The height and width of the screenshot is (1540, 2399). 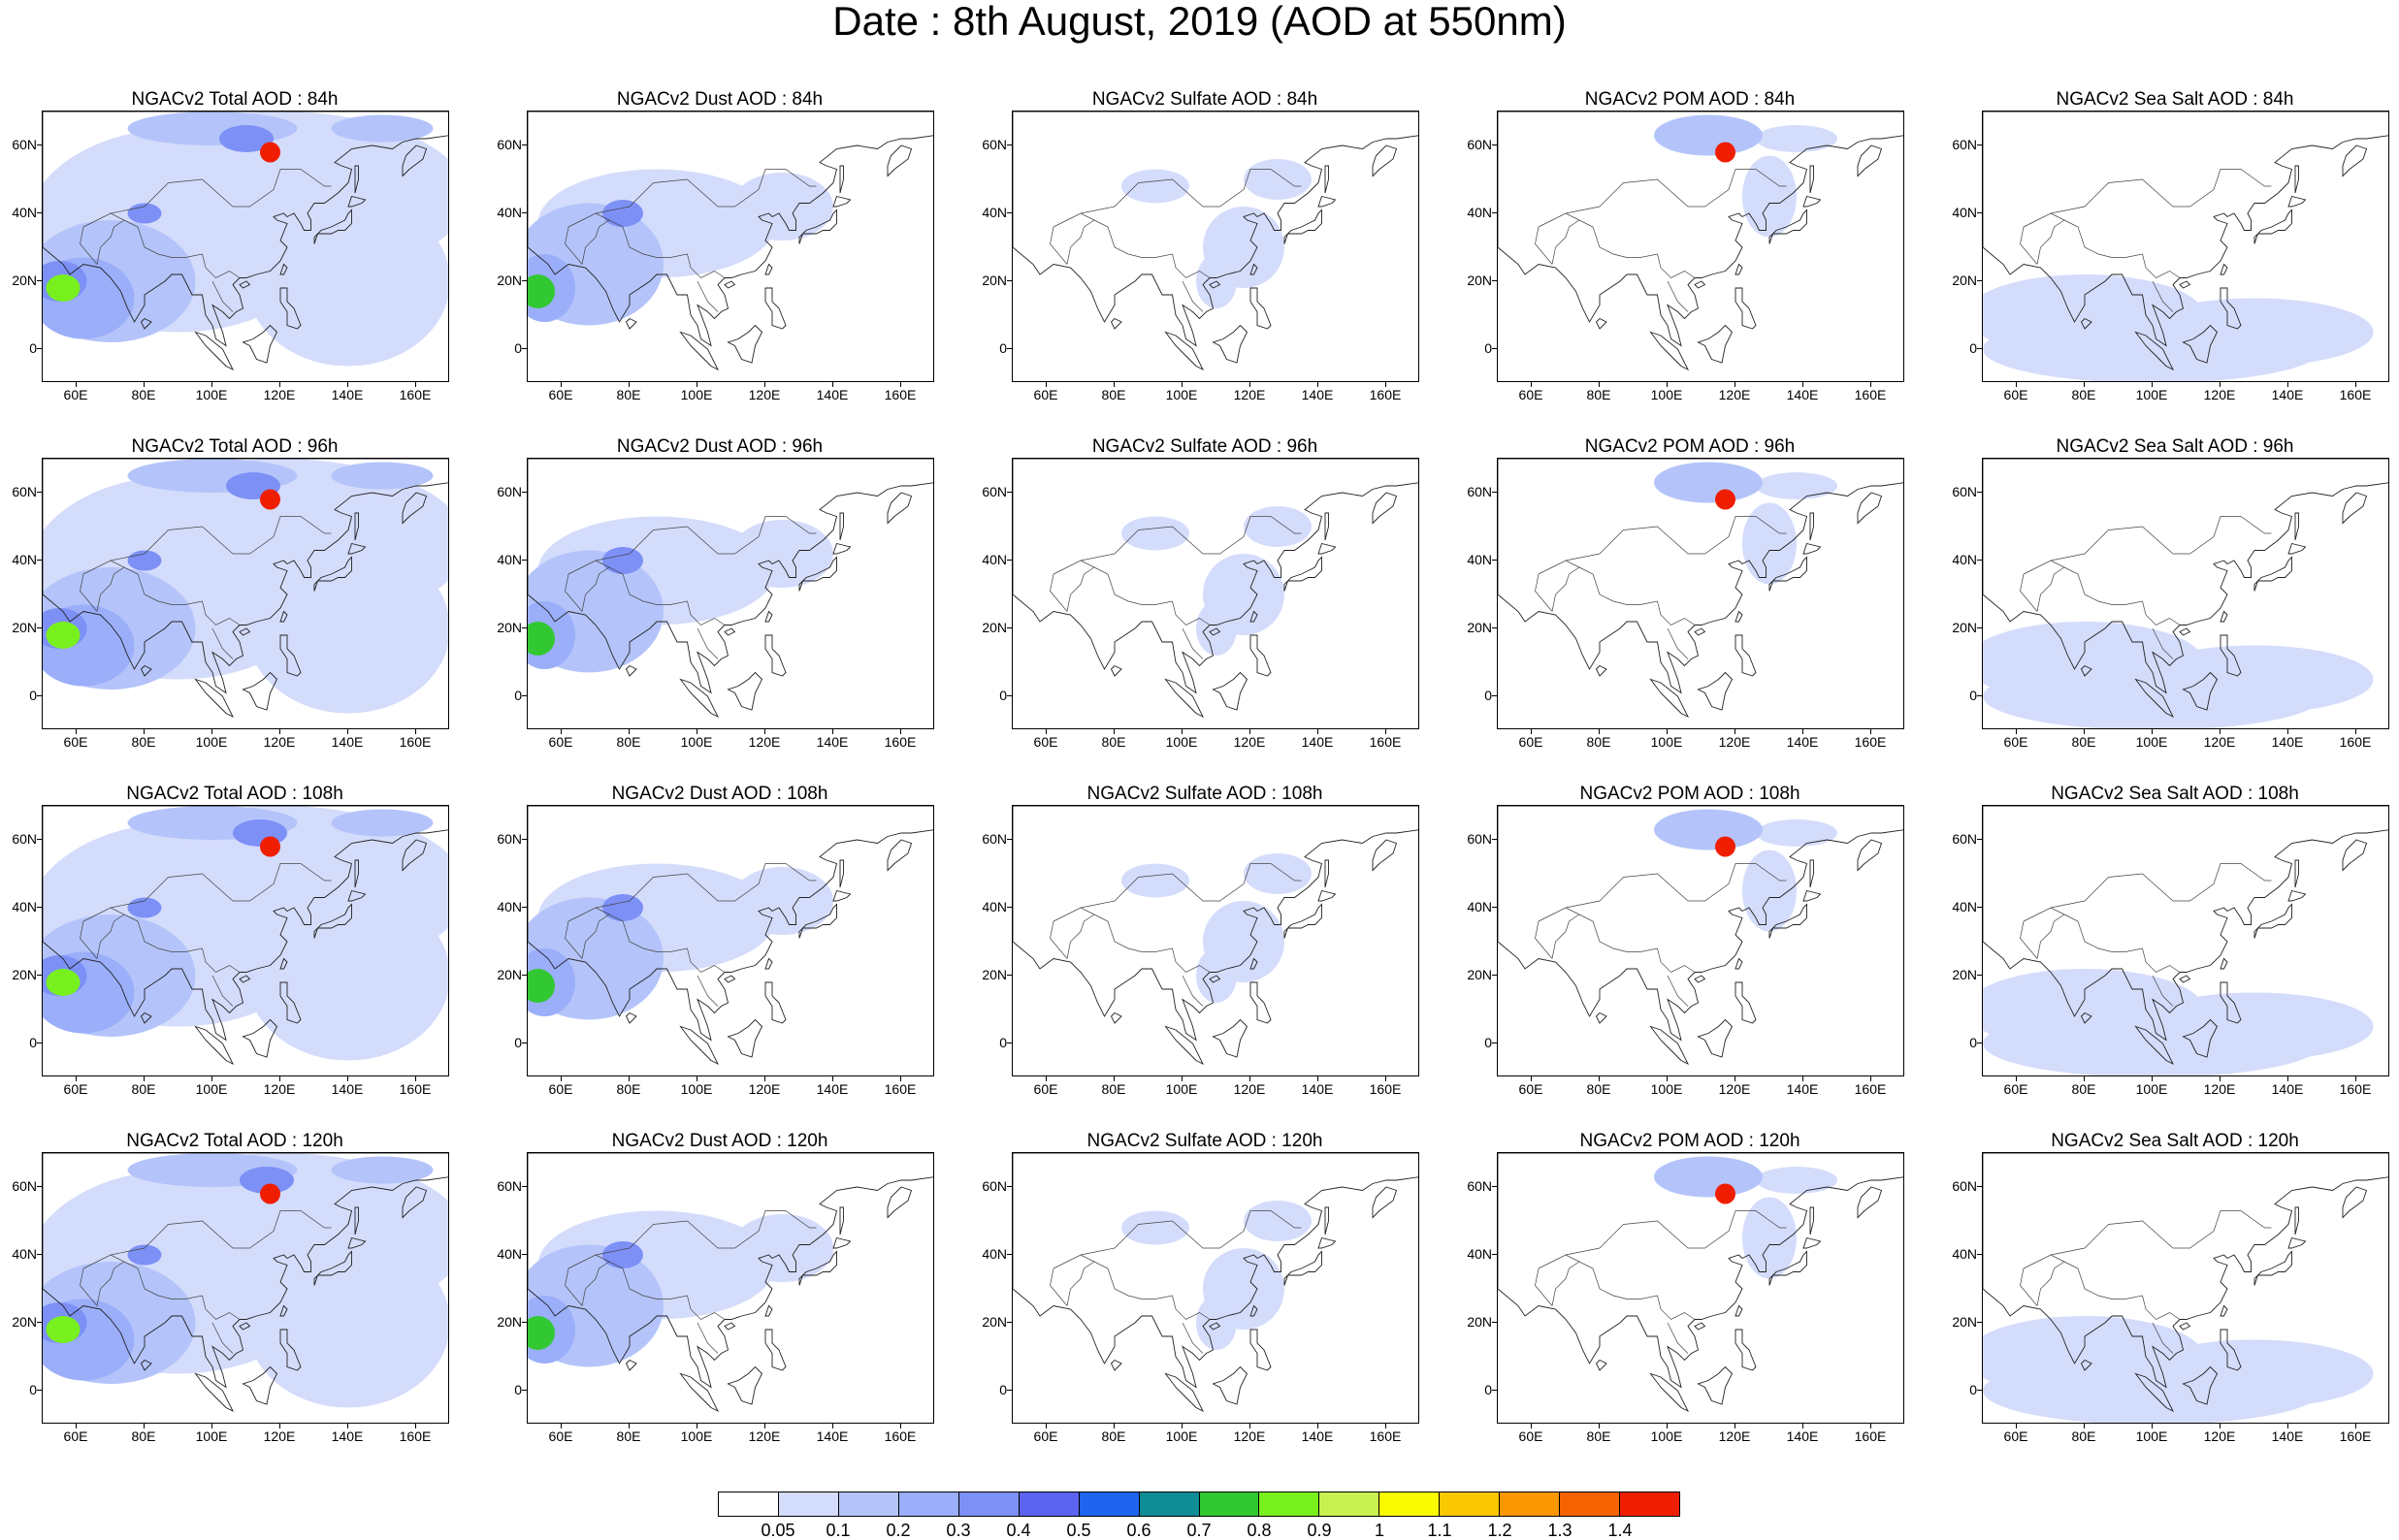 What do you see at coordinates (1019, 1530) in the screenshot?
I see `colorbar-label: 0.4` at bounding box center [1019, 1530].